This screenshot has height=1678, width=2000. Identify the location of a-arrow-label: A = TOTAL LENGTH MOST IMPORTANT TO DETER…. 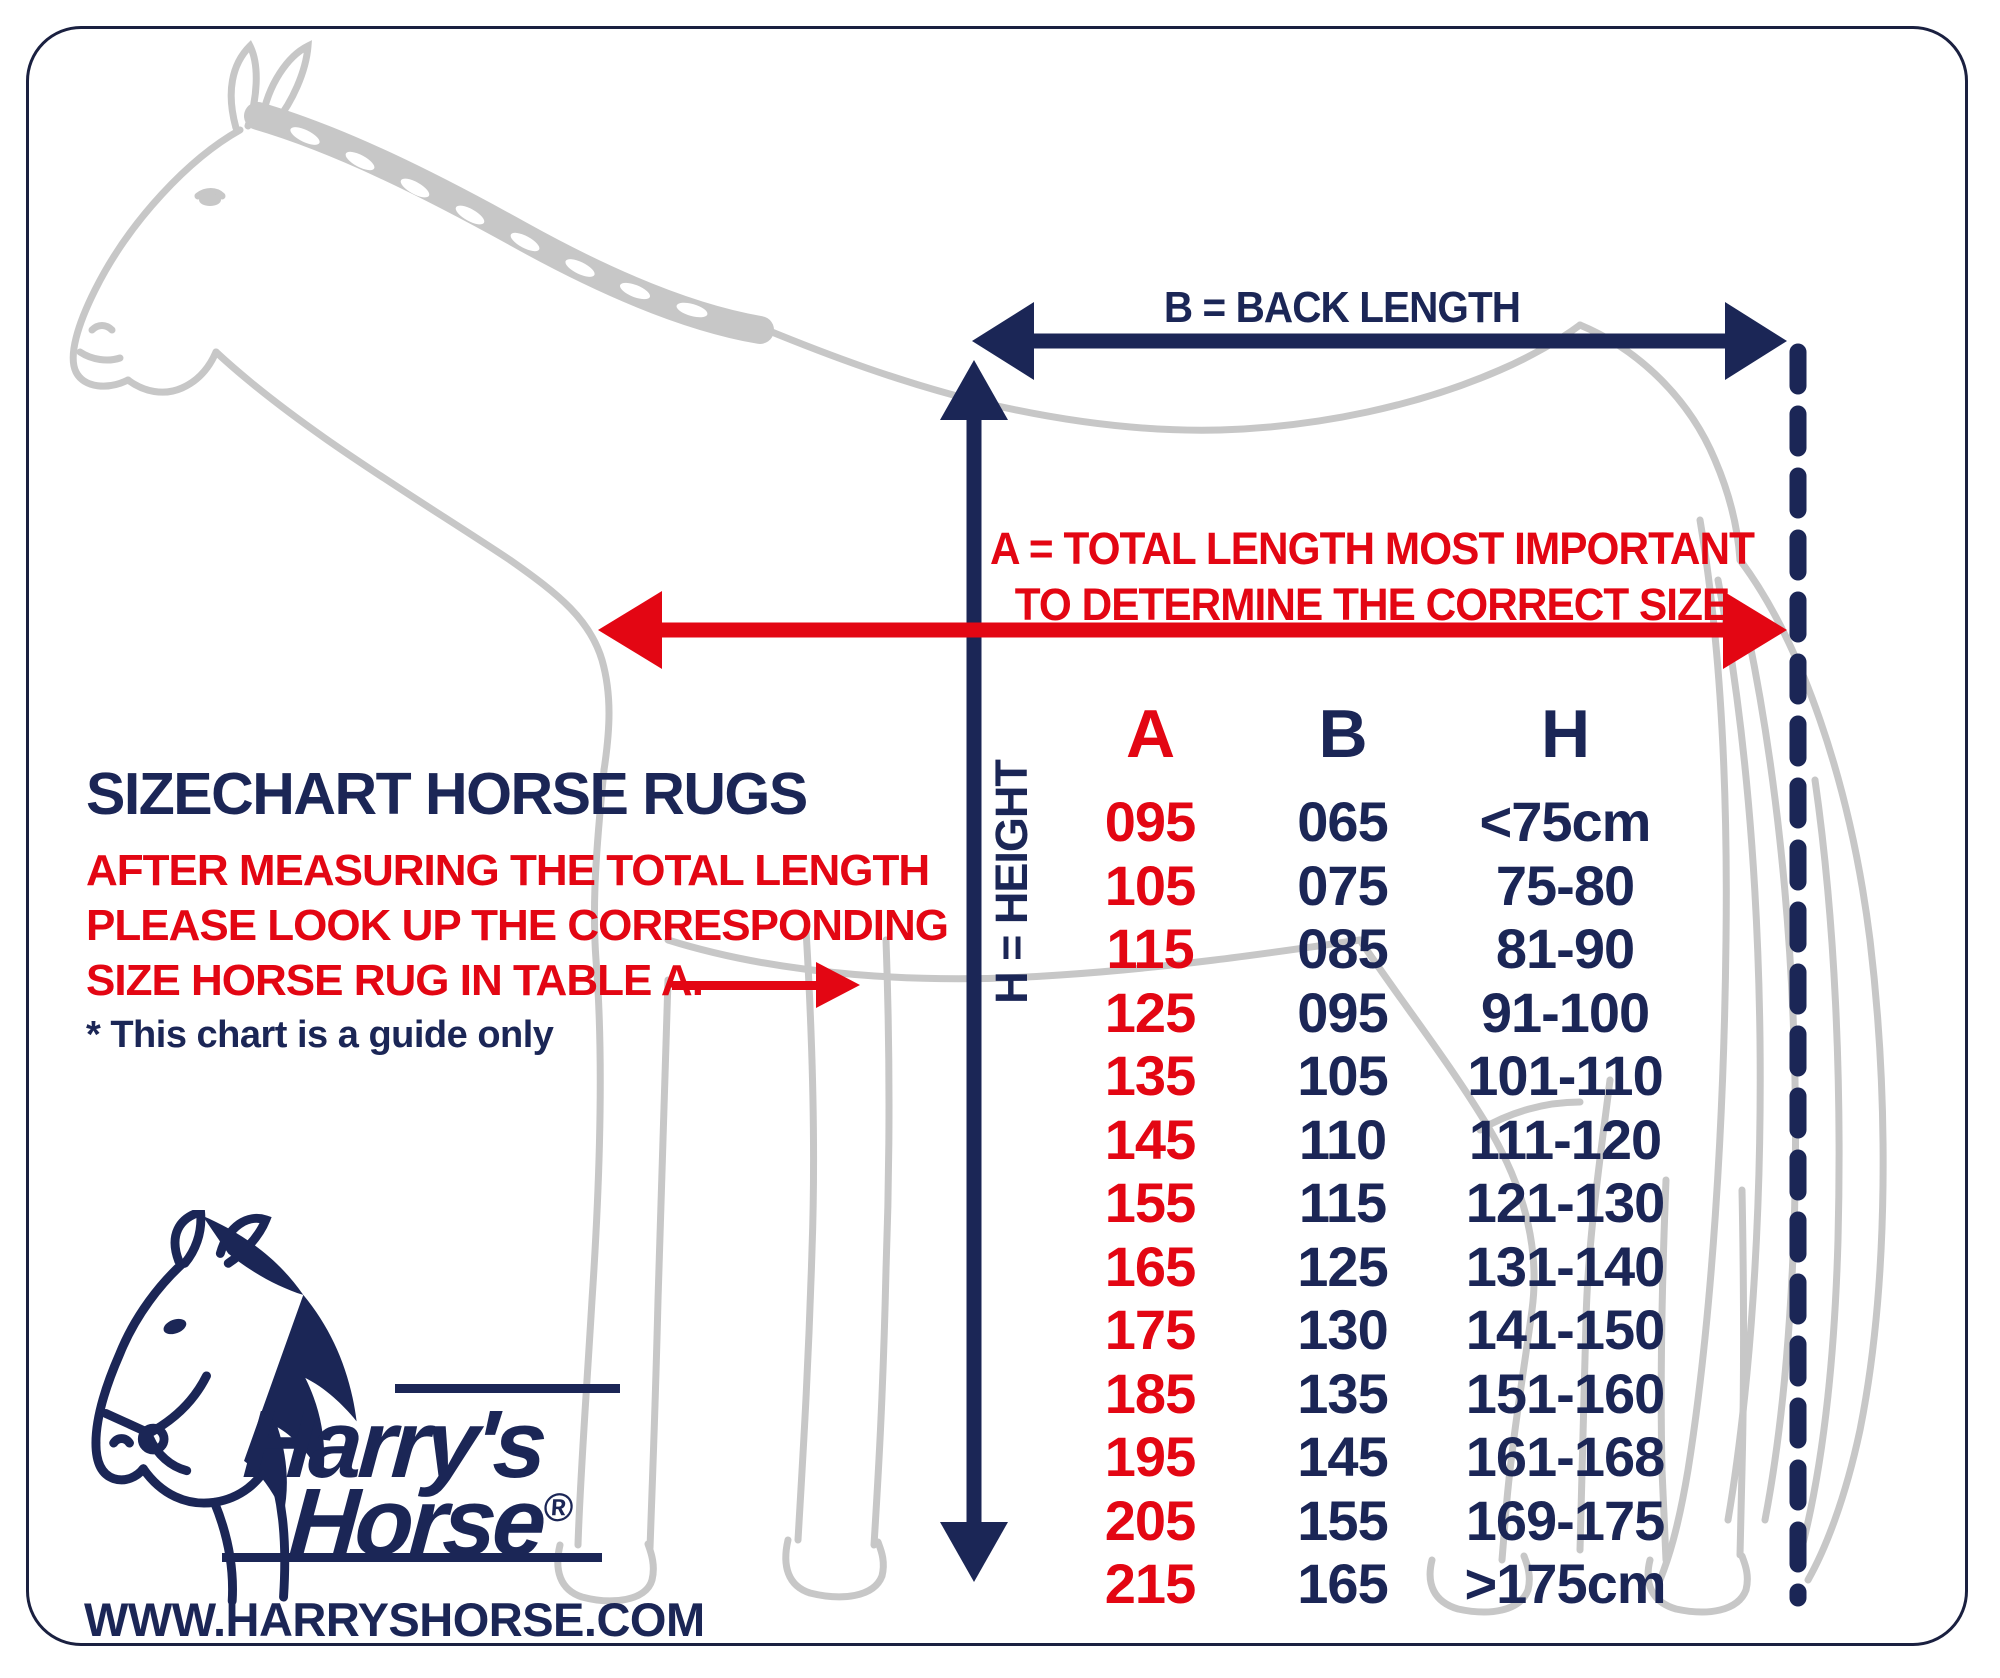
(1372, 577).